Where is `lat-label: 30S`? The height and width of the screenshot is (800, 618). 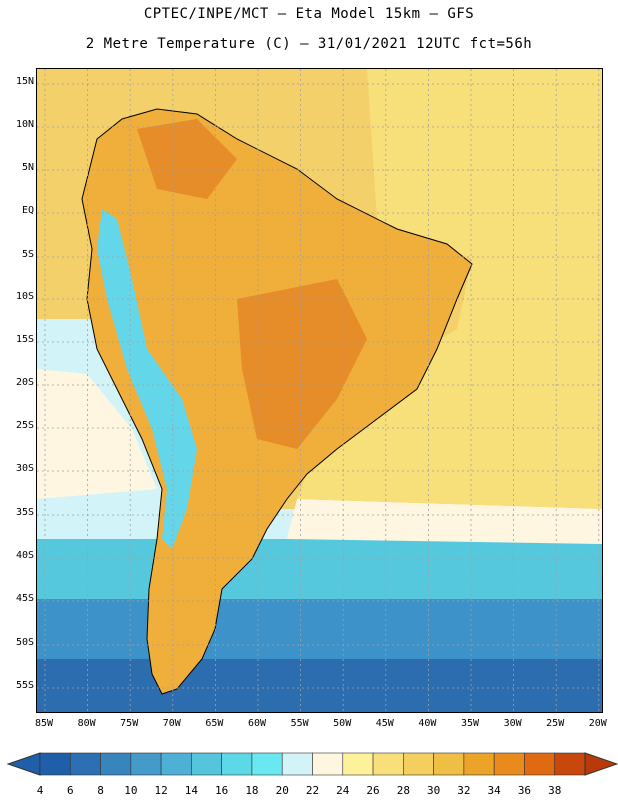 lat-label: 30S is located at coordinates (24, 468).